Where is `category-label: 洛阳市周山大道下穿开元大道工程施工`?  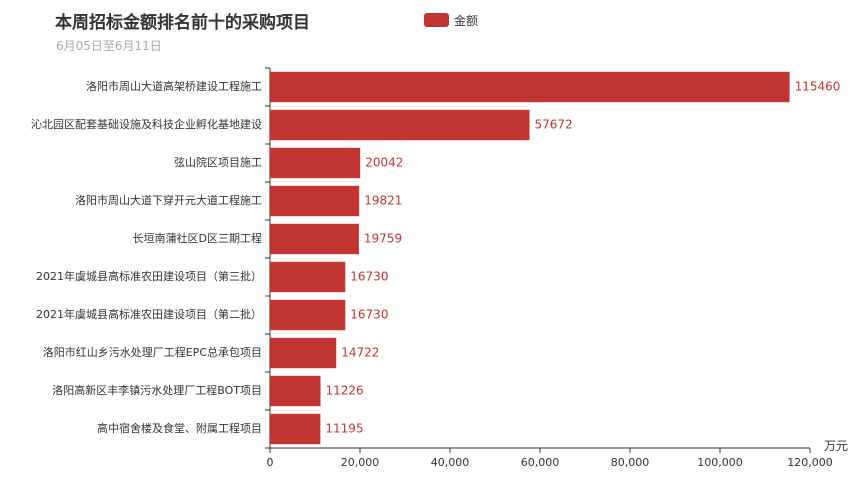 category-label: 洛阳市周山大道下穿开元大道工程施工 is located at coordinates (168, 200).